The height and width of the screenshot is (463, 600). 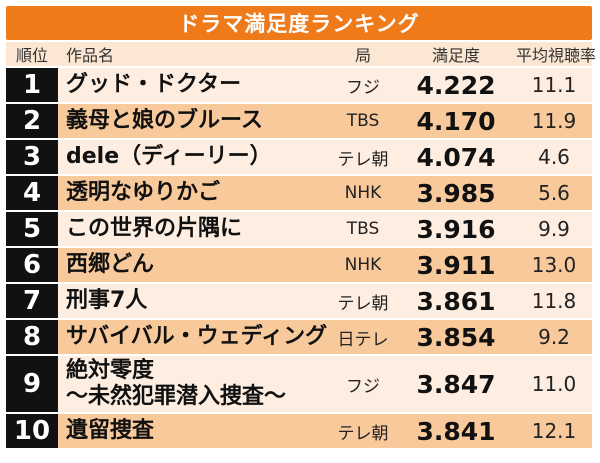 I want to click on table-row: 8 サバイバル・ウェディング 日テレ 3.854 9.2, so click(x=299, y=337).